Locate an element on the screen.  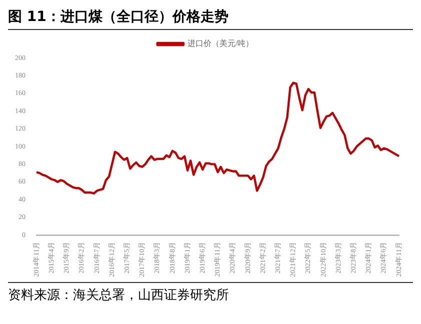
text: 资料来源：海关总署，山西证券研究所 is located at coordinates (210, 293).